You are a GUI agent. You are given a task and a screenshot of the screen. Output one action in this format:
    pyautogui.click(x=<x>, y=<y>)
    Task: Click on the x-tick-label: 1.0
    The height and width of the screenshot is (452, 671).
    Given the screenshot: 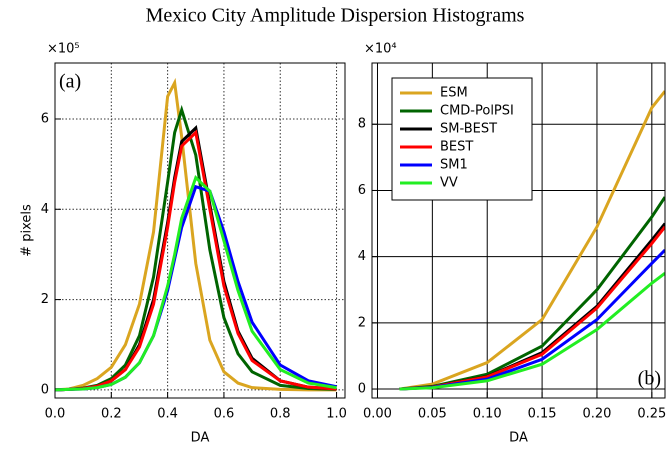 What is the action you would take?
    pyautogui.click(x=336, y=414)
    